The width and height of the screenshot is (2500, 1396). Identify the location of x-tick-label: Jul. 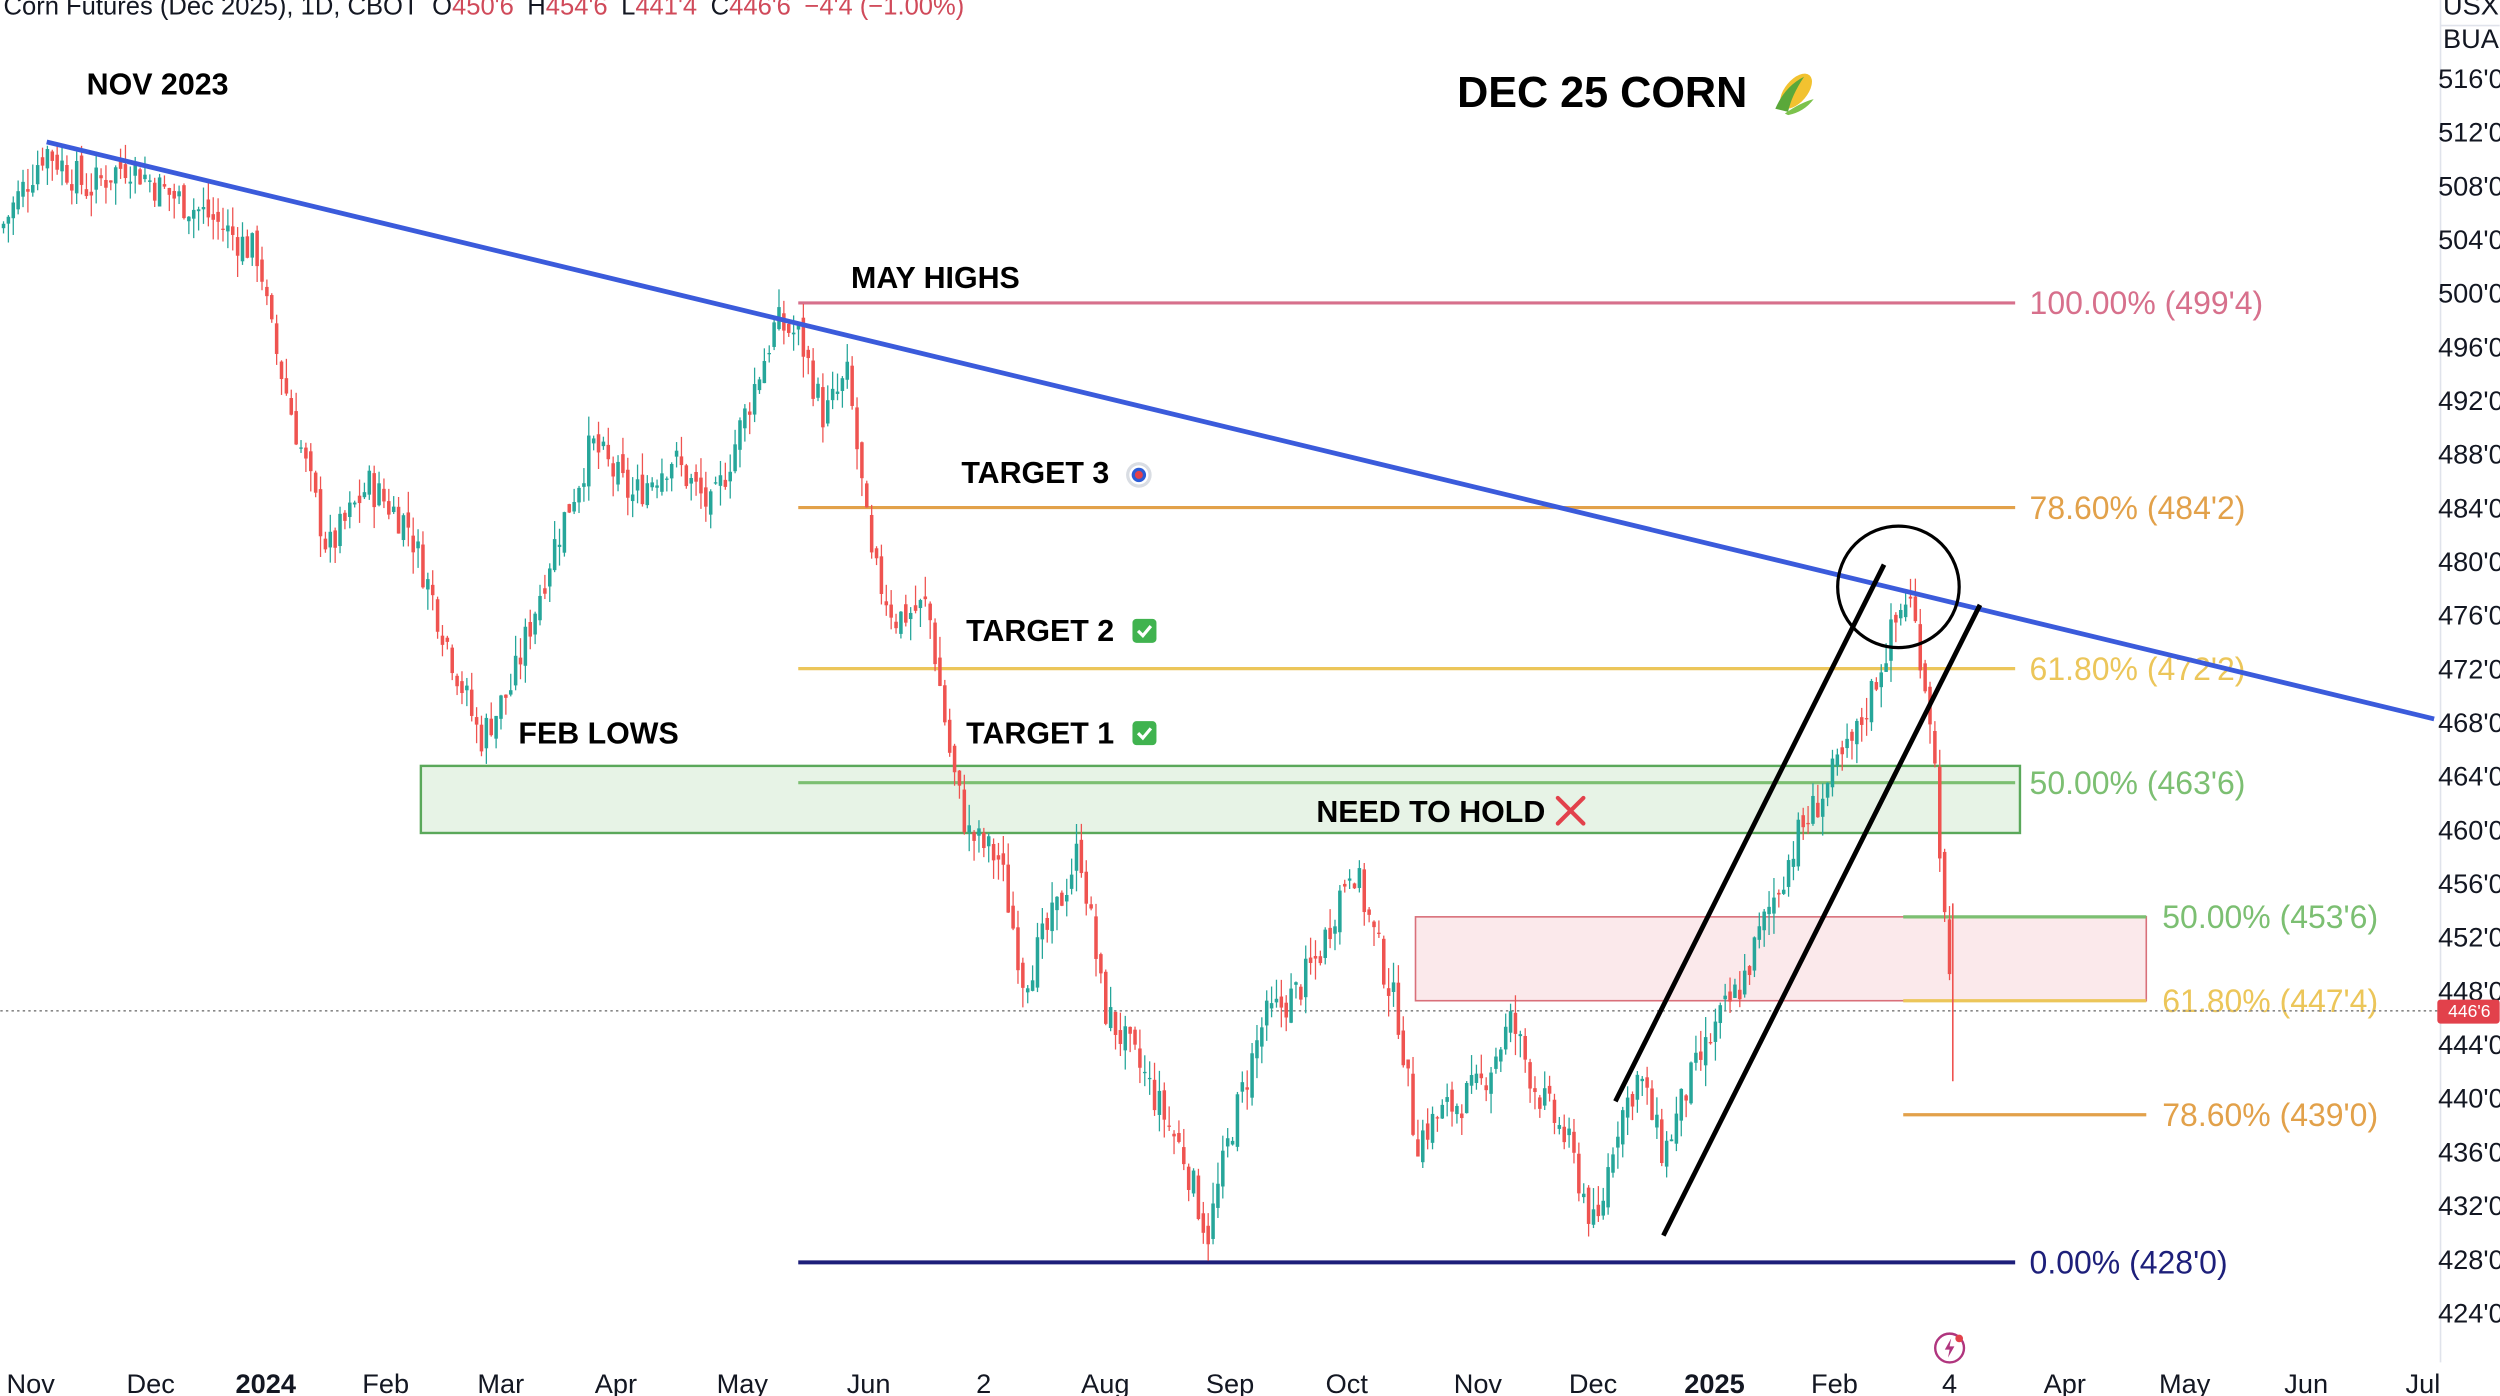
(2423, 1382).